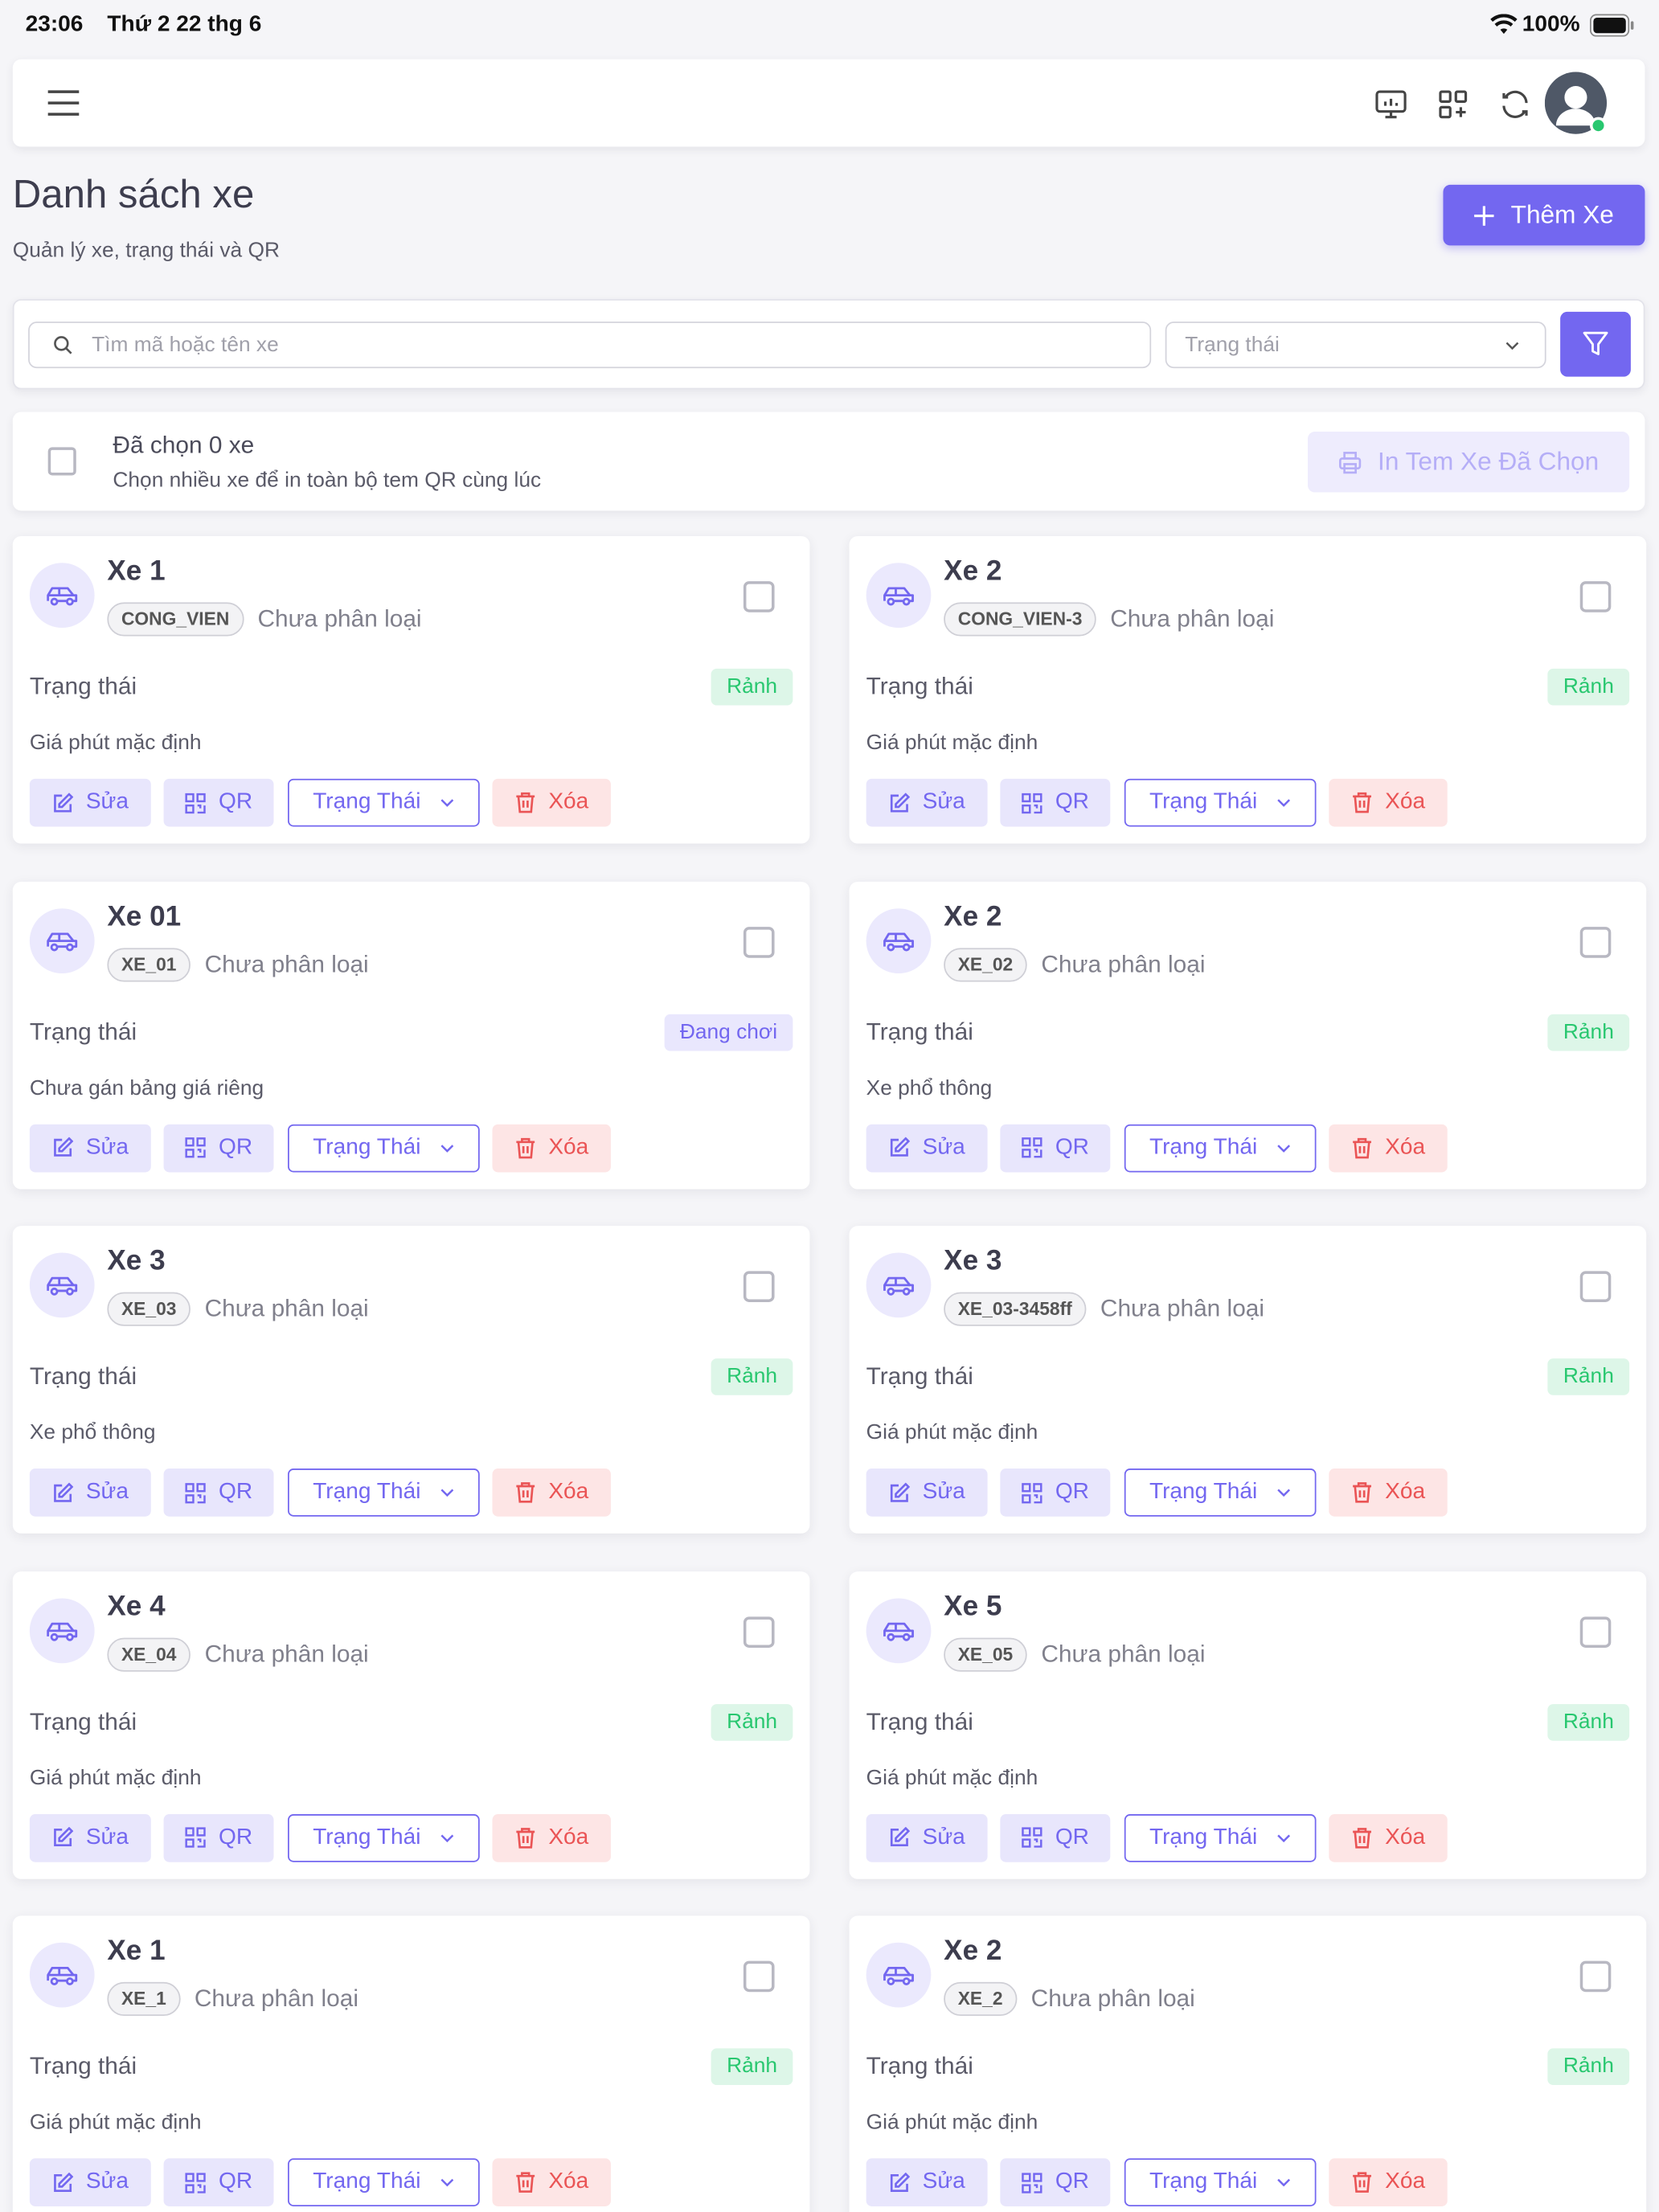 The height and width of the screenshot is (2212, 1659). What do you see at coordinates (1544, 215) in the screenshot?
I see `add-vehicle-button: Thêm Xe` at bounding box center [1544, 215].